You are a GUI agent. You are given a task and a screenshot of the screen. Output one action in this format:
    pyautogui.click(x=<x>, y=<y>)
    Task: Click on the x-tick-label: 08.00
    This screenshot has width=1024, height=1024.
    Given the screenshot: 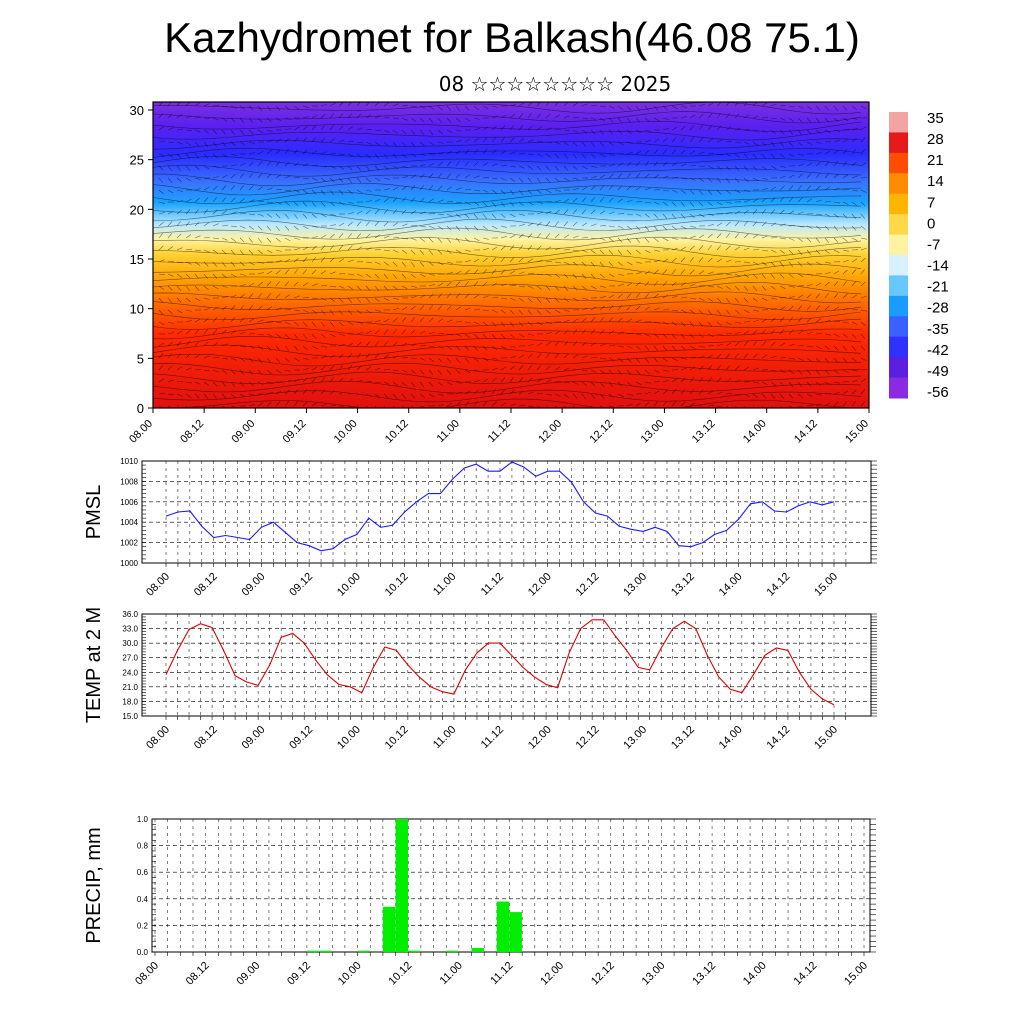 What is the action you would take?
    pyautogui.click(x=158, y=738)
    